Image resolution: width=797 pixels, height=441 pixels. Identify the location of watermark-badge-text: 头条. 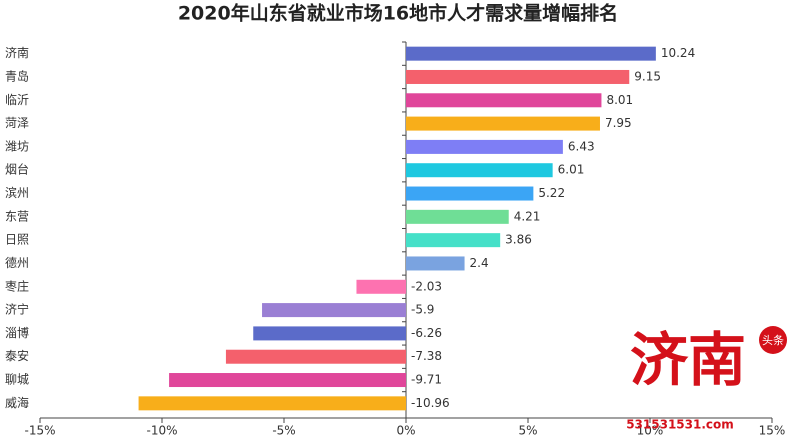
(773, 340).